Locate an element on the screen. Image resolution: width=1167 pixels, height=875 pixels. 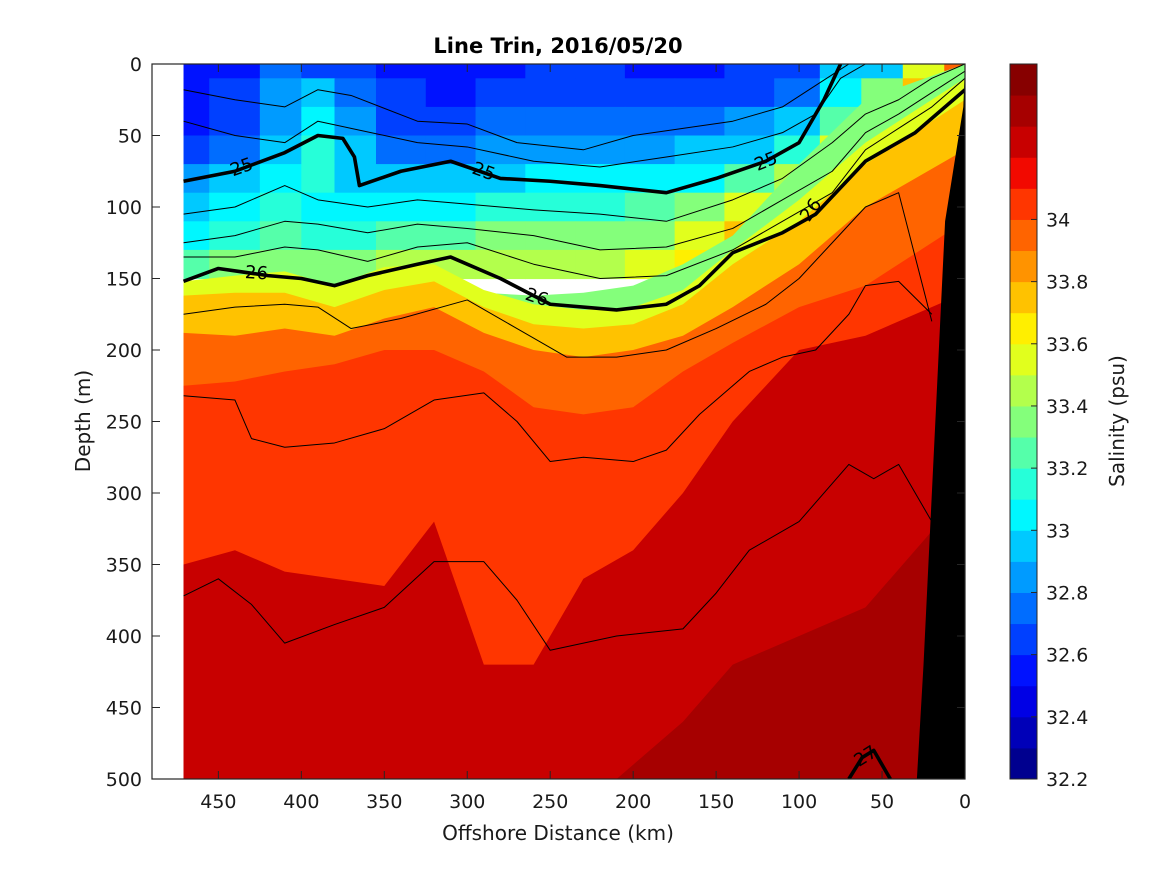
colorbar is located at coordinates (1023, 421).